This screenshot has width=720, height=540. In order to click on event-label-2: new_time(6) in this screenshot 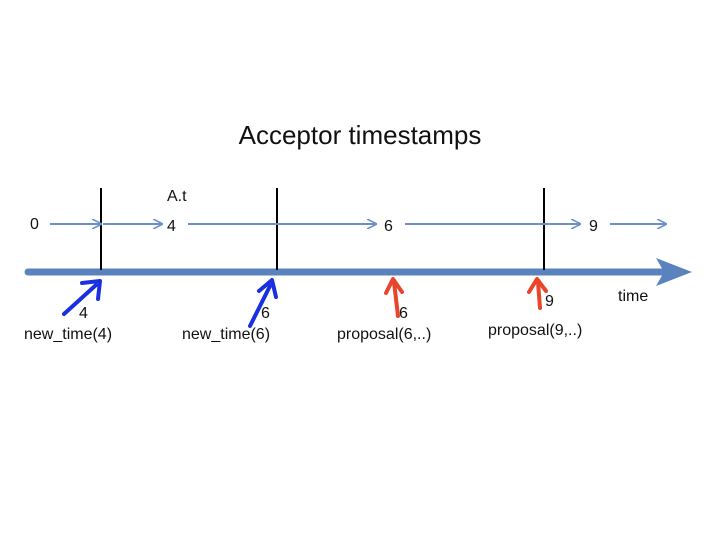, I will do `click(226, 334)`.